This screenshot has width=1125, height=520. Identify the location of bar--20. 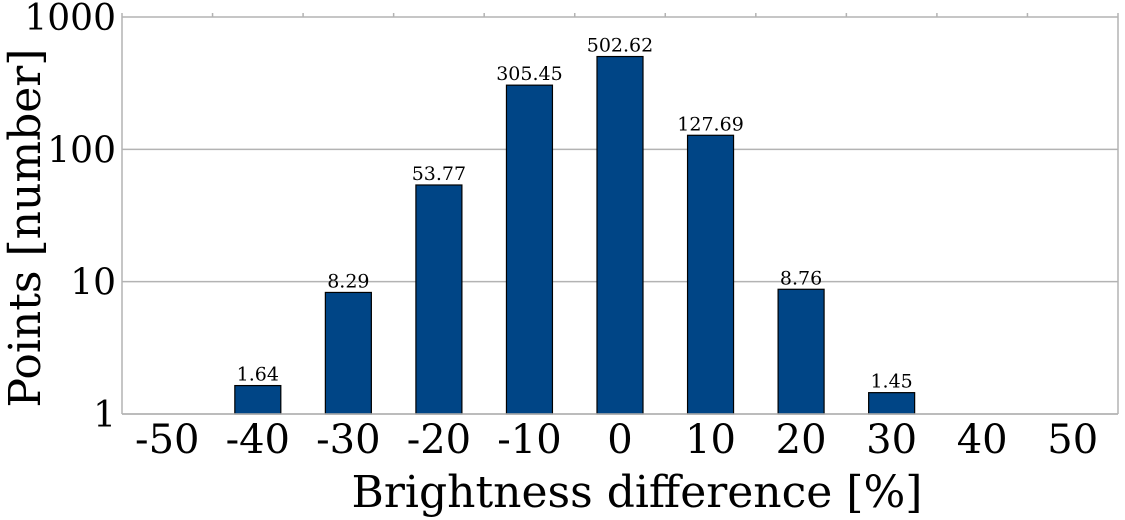
(439, 299).